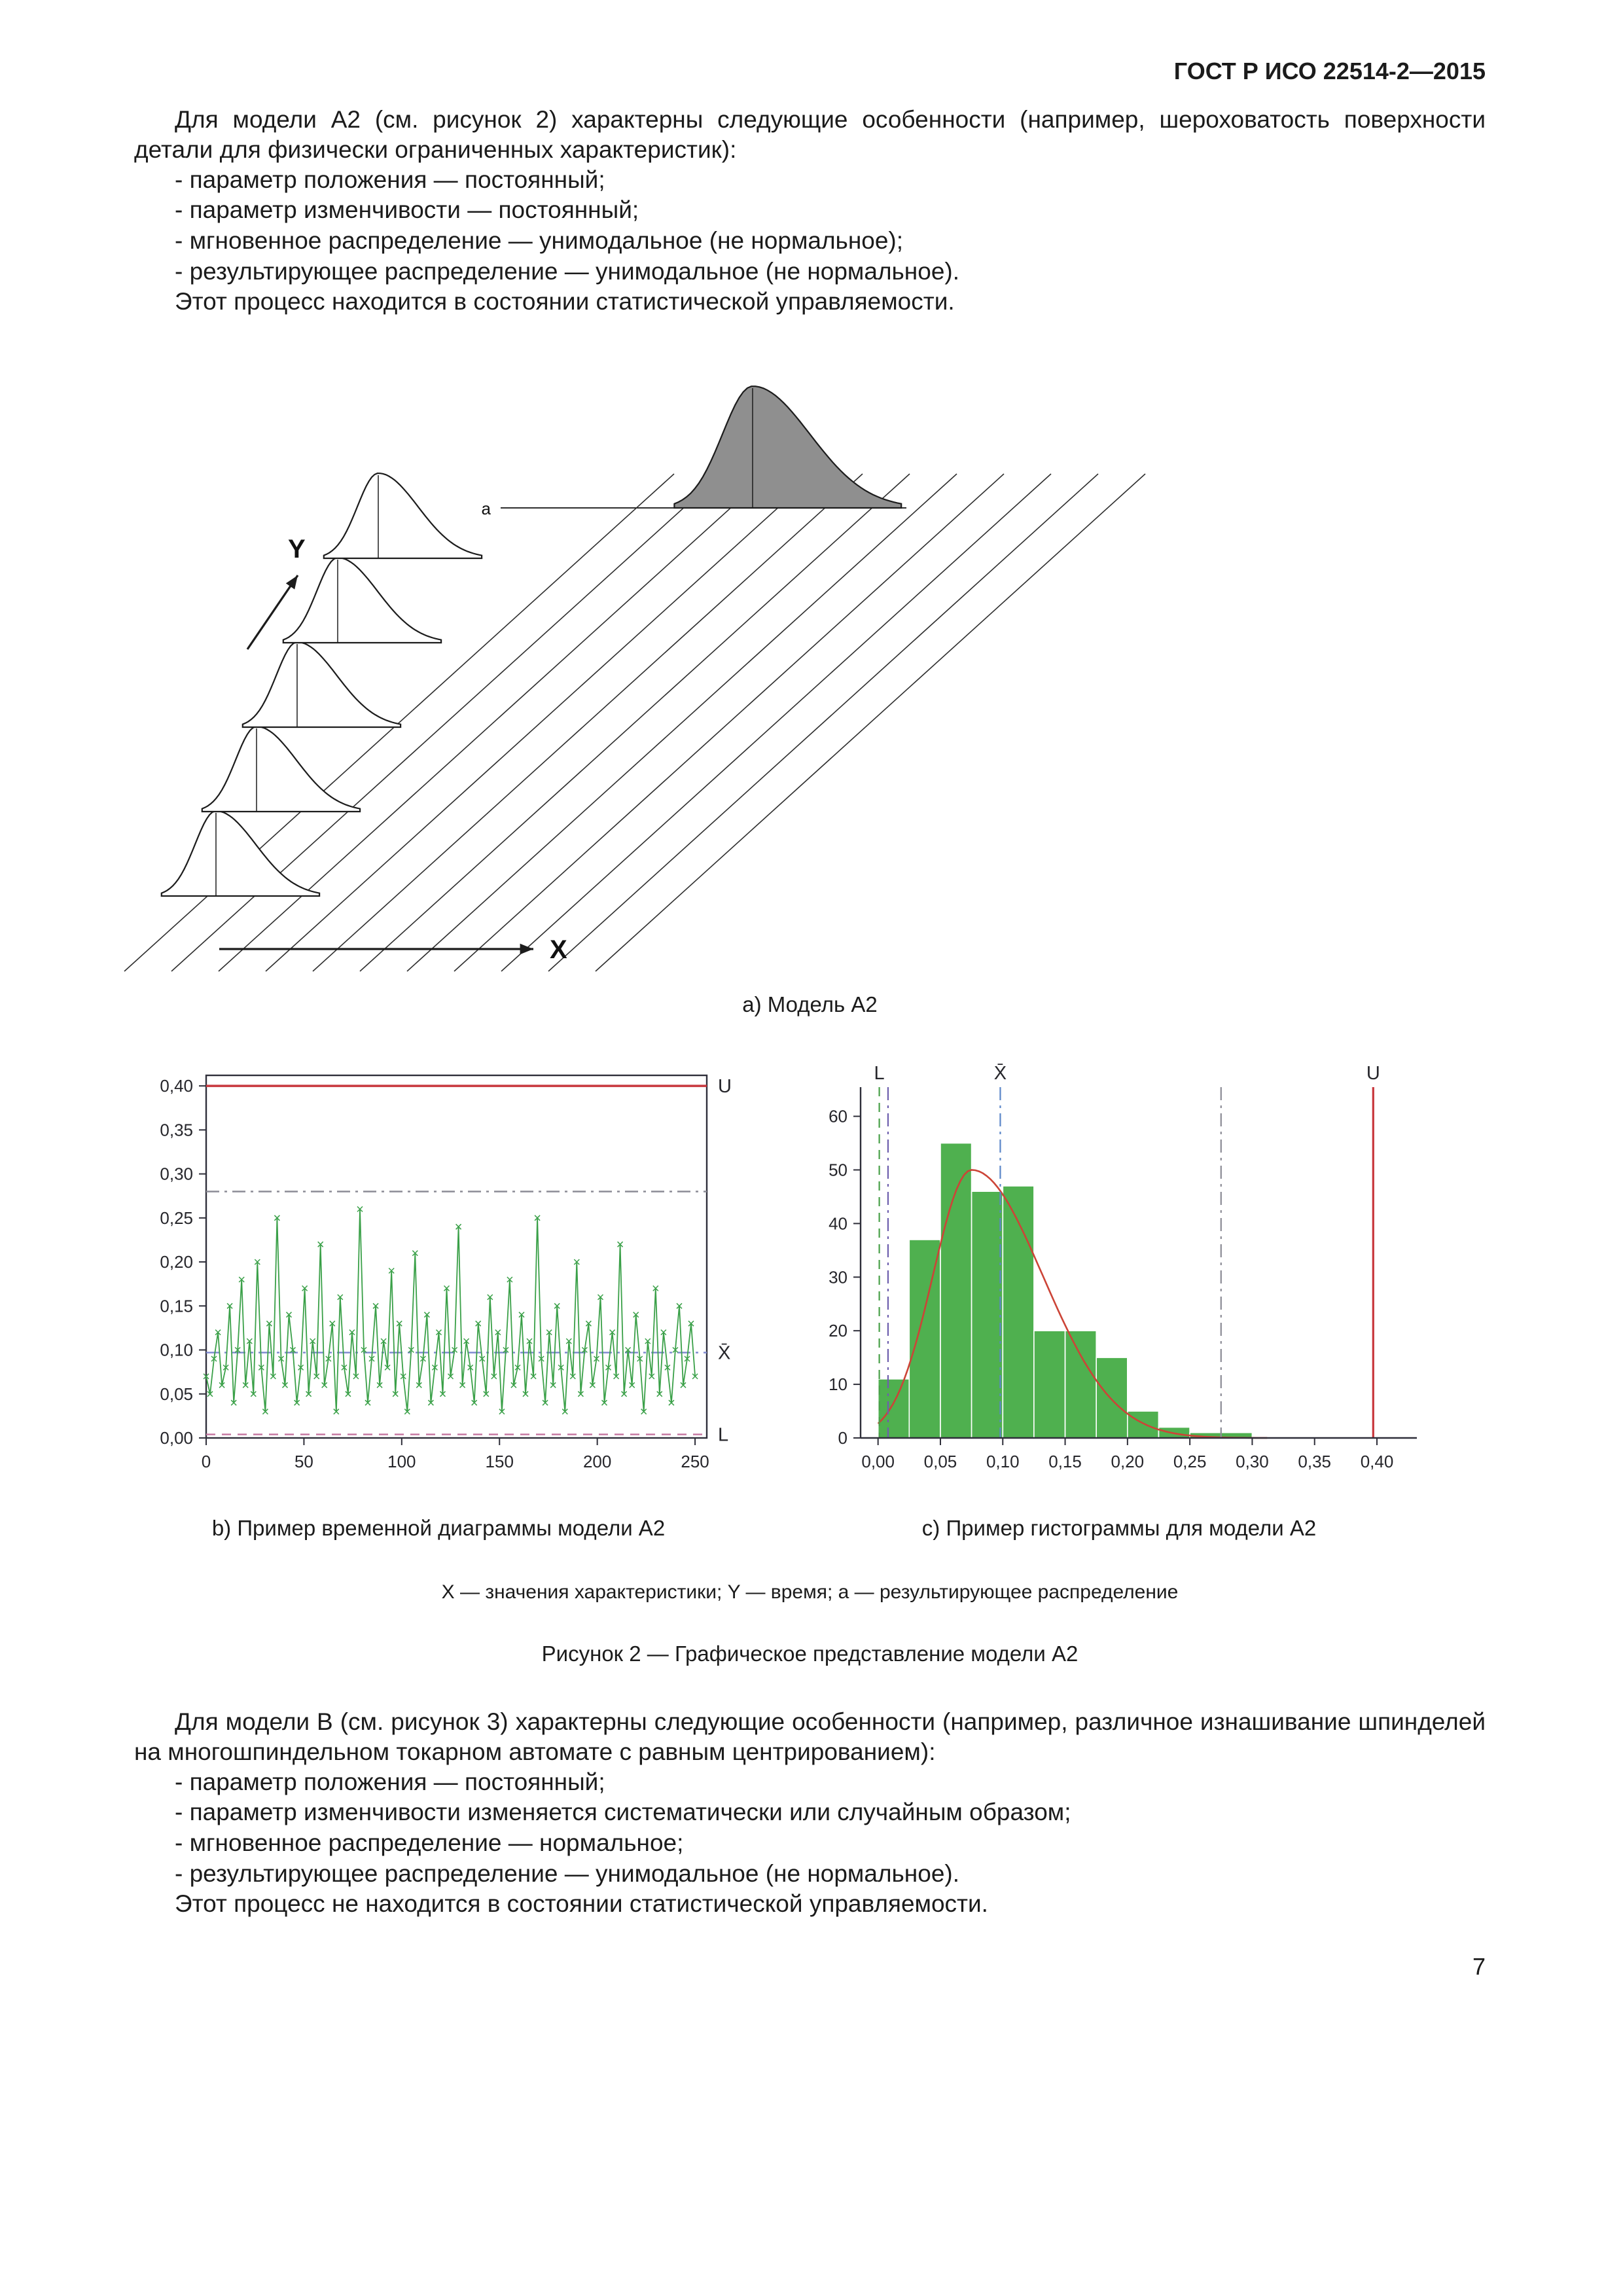  What do you see at coordinates (838, 1223) in the screenshot?
I see `svg-text: 40` at bounding box center [838, 1223].